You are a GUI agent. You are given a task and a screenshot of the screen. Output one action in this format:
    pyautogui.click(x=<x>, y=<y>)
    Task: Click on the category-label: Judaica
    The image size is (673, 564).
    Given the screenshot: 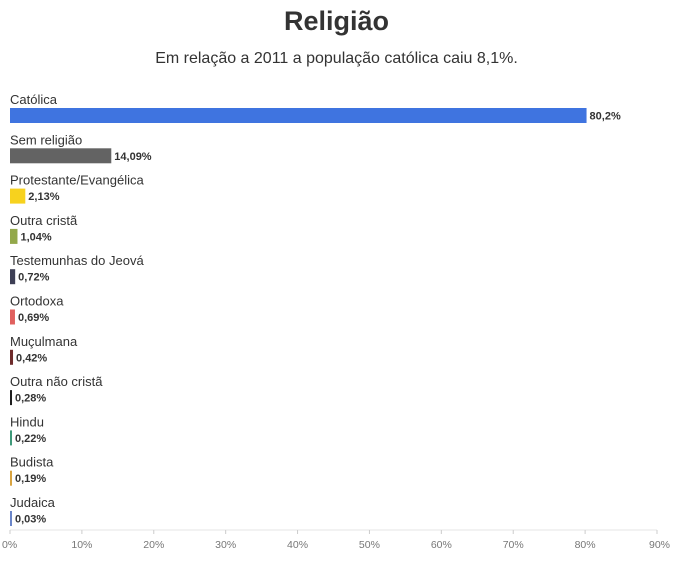 What is the action you would take?
    pyautogui.click(x=33, y=502)
    